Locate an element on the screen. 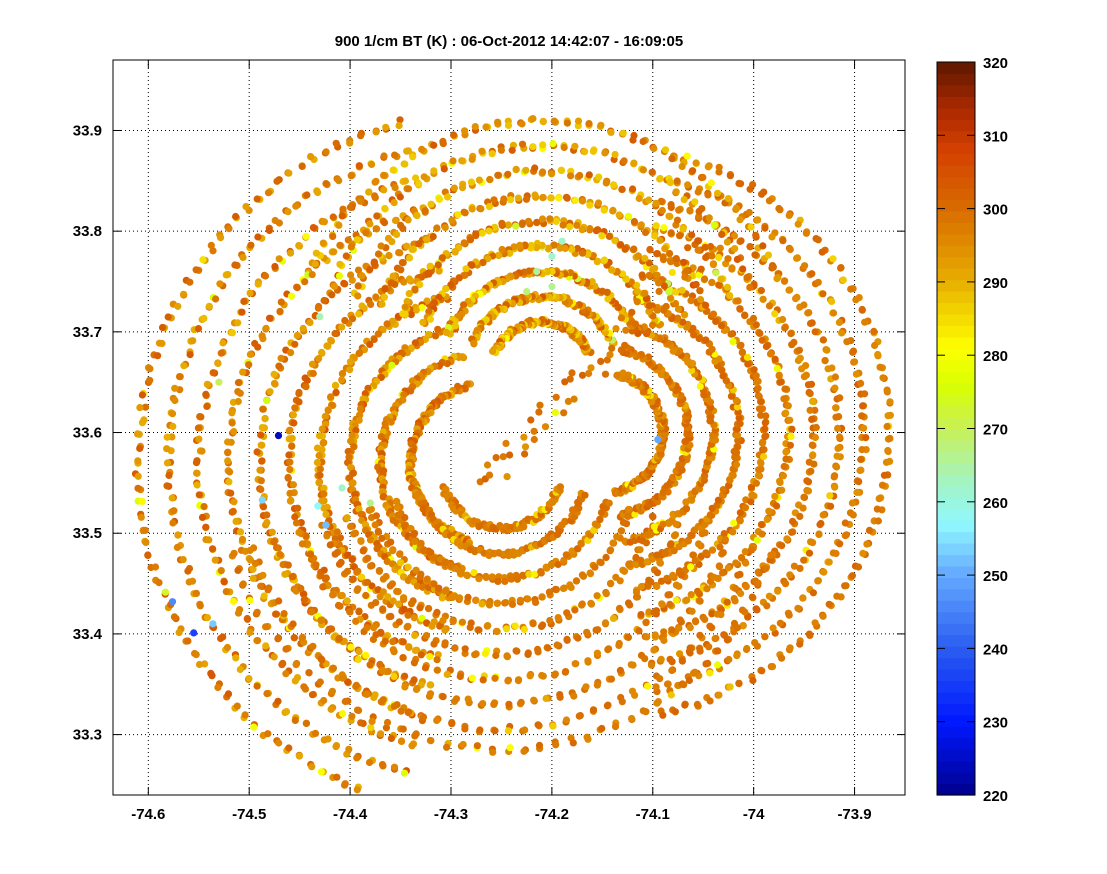 This screenshot has width=1107, height=874. colorbar-tick-label: 320 is located at coordinates (995, 63).